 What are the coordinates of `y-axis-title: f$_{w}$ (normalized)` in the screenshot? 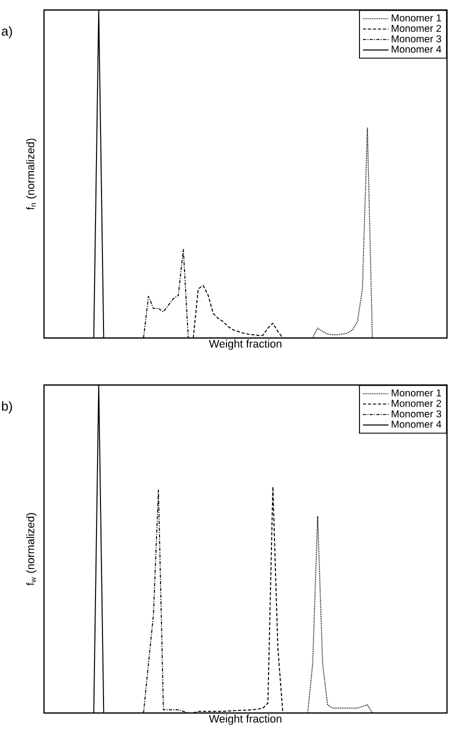 It's located at (31, 549).